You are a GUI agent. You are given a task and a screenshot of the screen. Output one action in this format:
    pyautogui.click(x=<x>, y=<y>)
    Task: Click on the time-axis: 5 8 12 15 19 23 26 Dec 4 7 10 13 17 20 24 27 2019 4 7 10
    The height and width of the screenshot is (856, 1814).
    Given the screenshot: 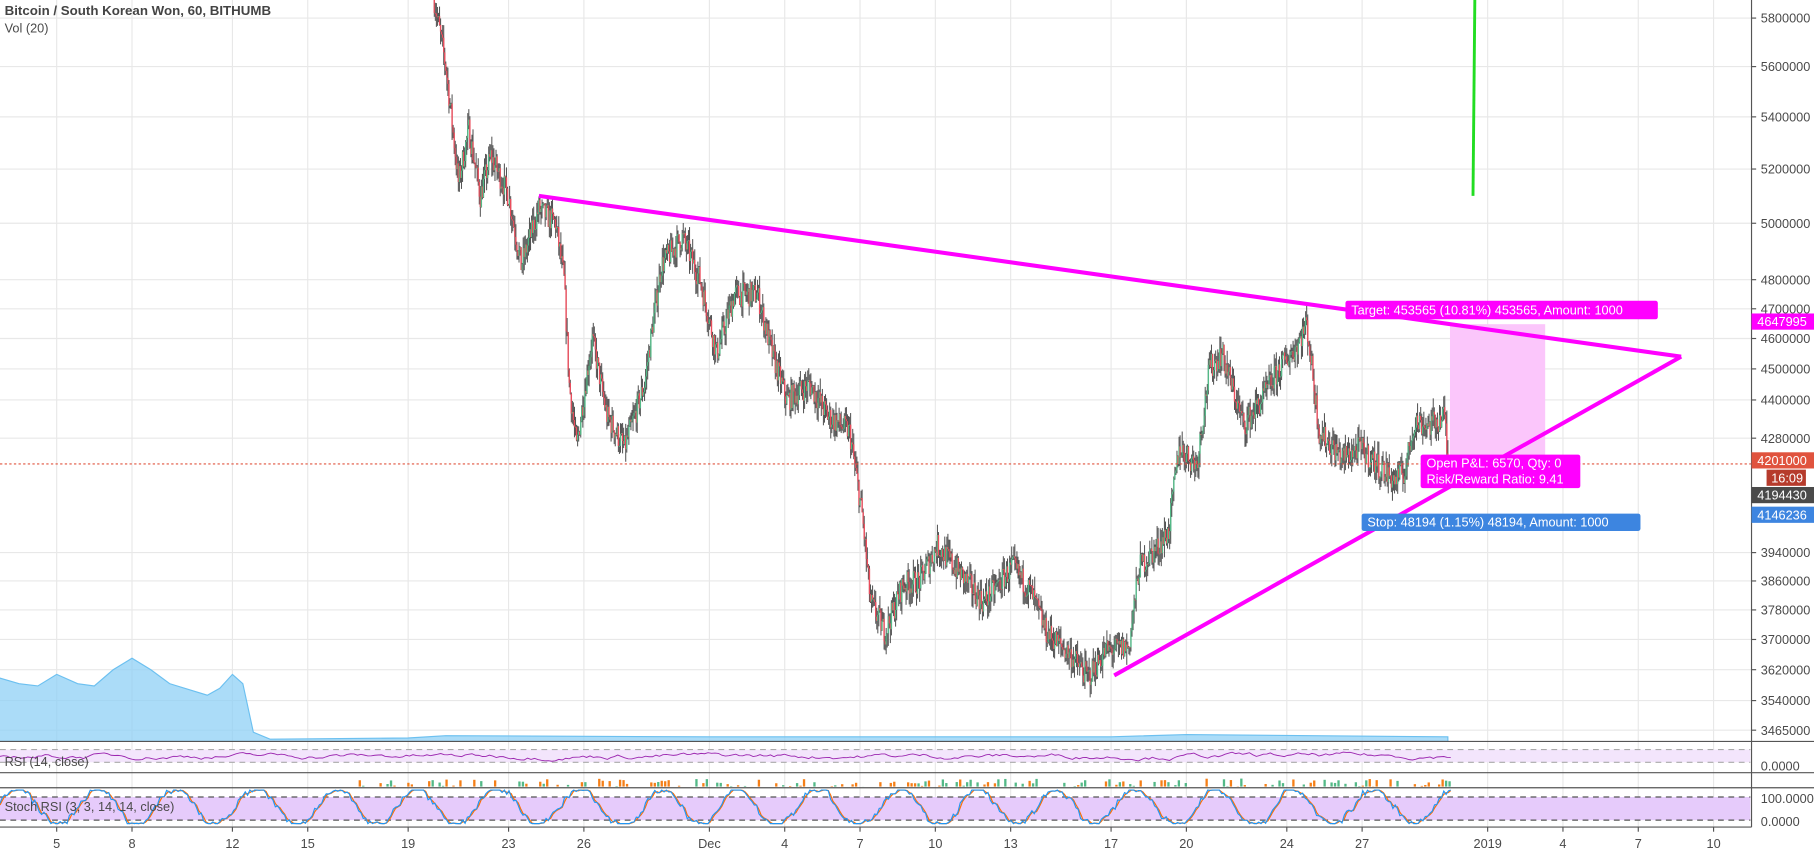 What is the action you would take?
    pyautogui.click(x=887, y=839)
    